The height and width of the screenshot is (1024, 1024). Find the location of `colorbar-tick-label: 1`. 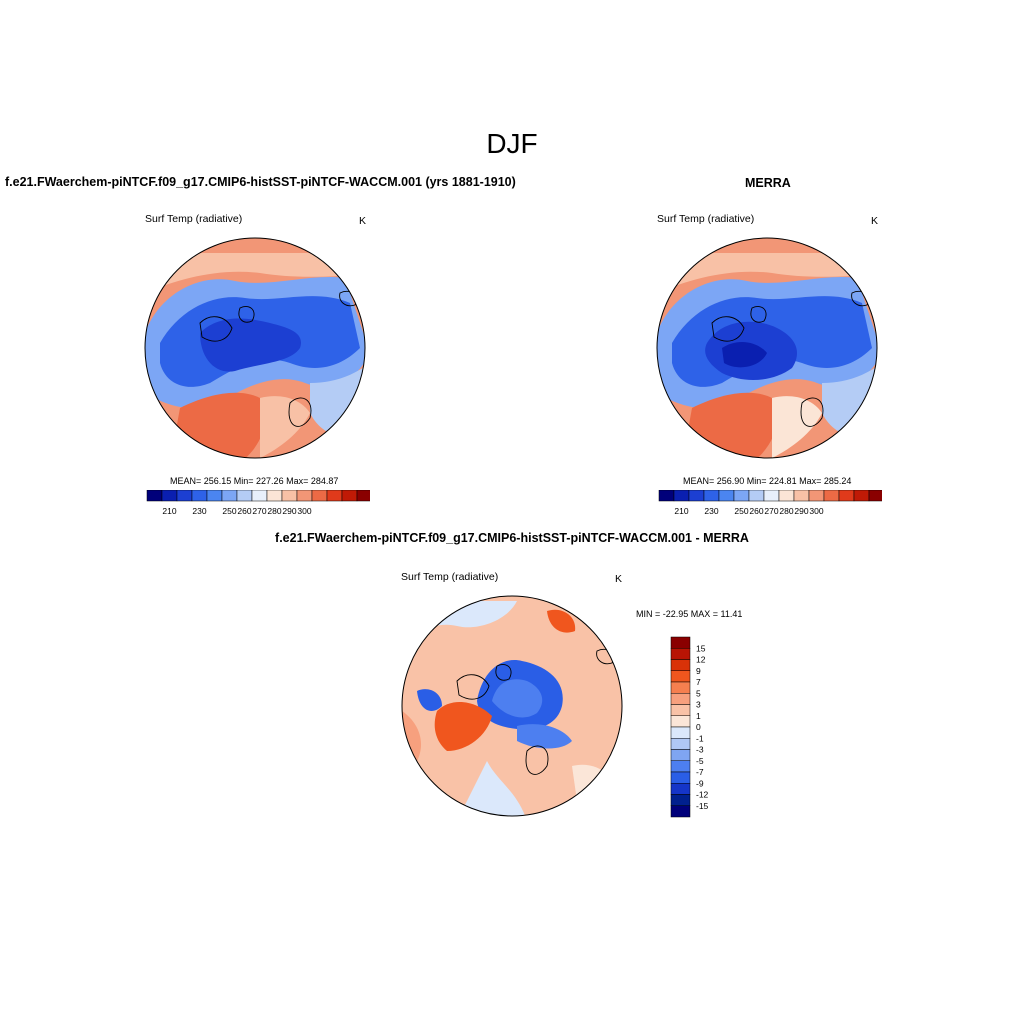

colorbar-tick-label: 1 is located at coordinates (698, 716).